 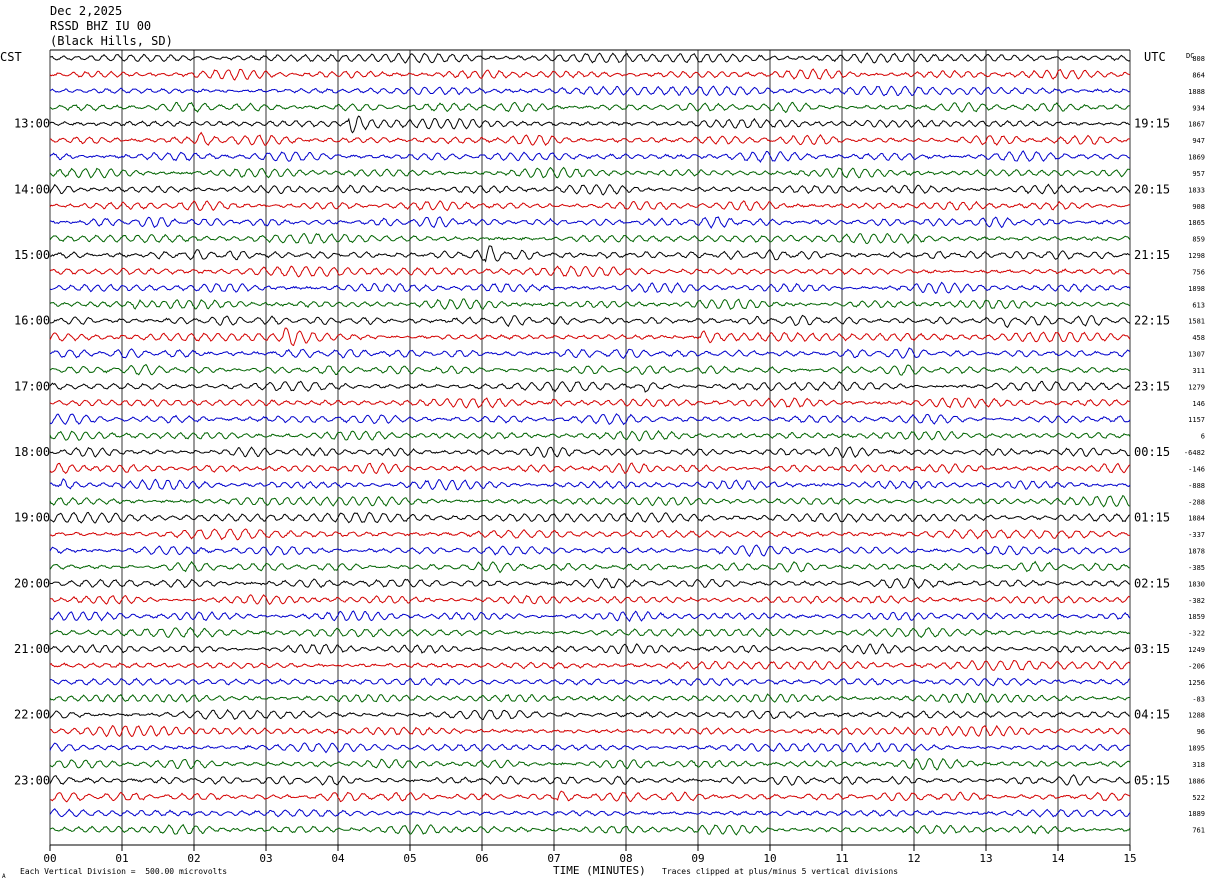 I want to click on left-axis-title: CST, so click(x=11, y=57).